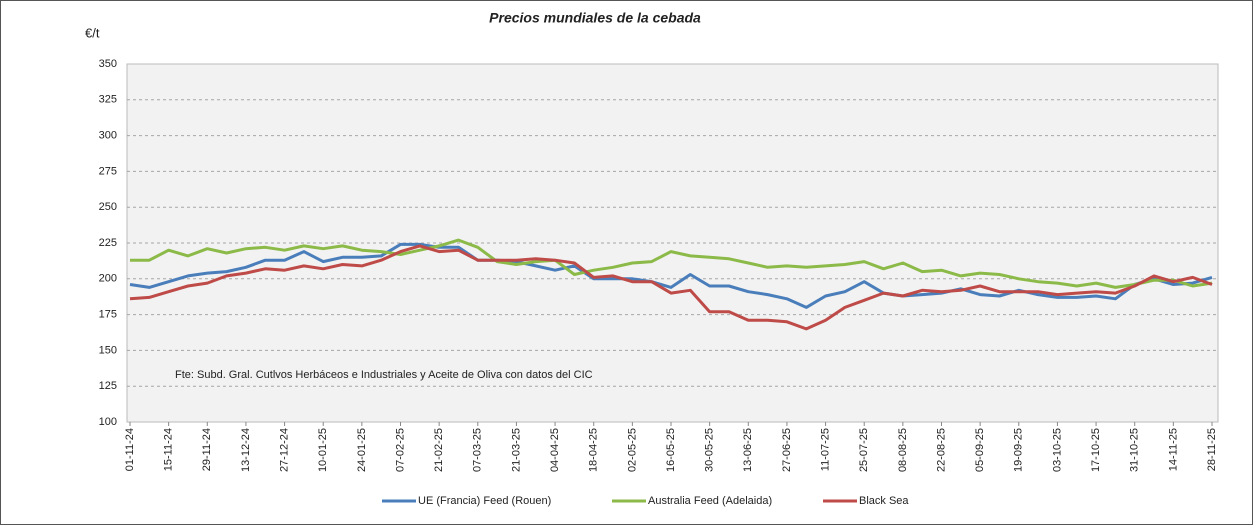 The height and width of the screenshot is (525, 1253). What do you see at coordinates (108, 64) in the screenshot?
I see `y-tick-label: 350` at bounding box center [108, 64].